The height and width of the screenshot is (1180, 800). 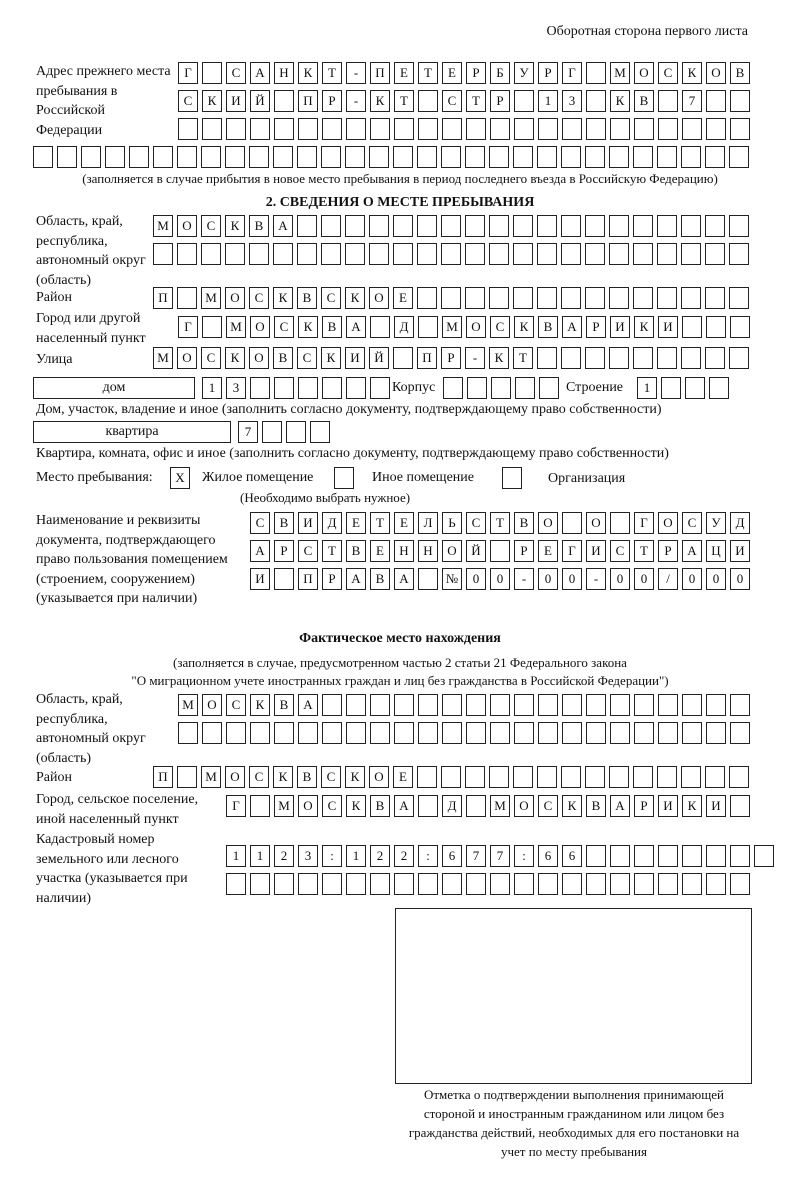 What do you see at coordinates (428, 523) in the screenshot?
I see `char-cell: Л` at bounding box center [428, 523].